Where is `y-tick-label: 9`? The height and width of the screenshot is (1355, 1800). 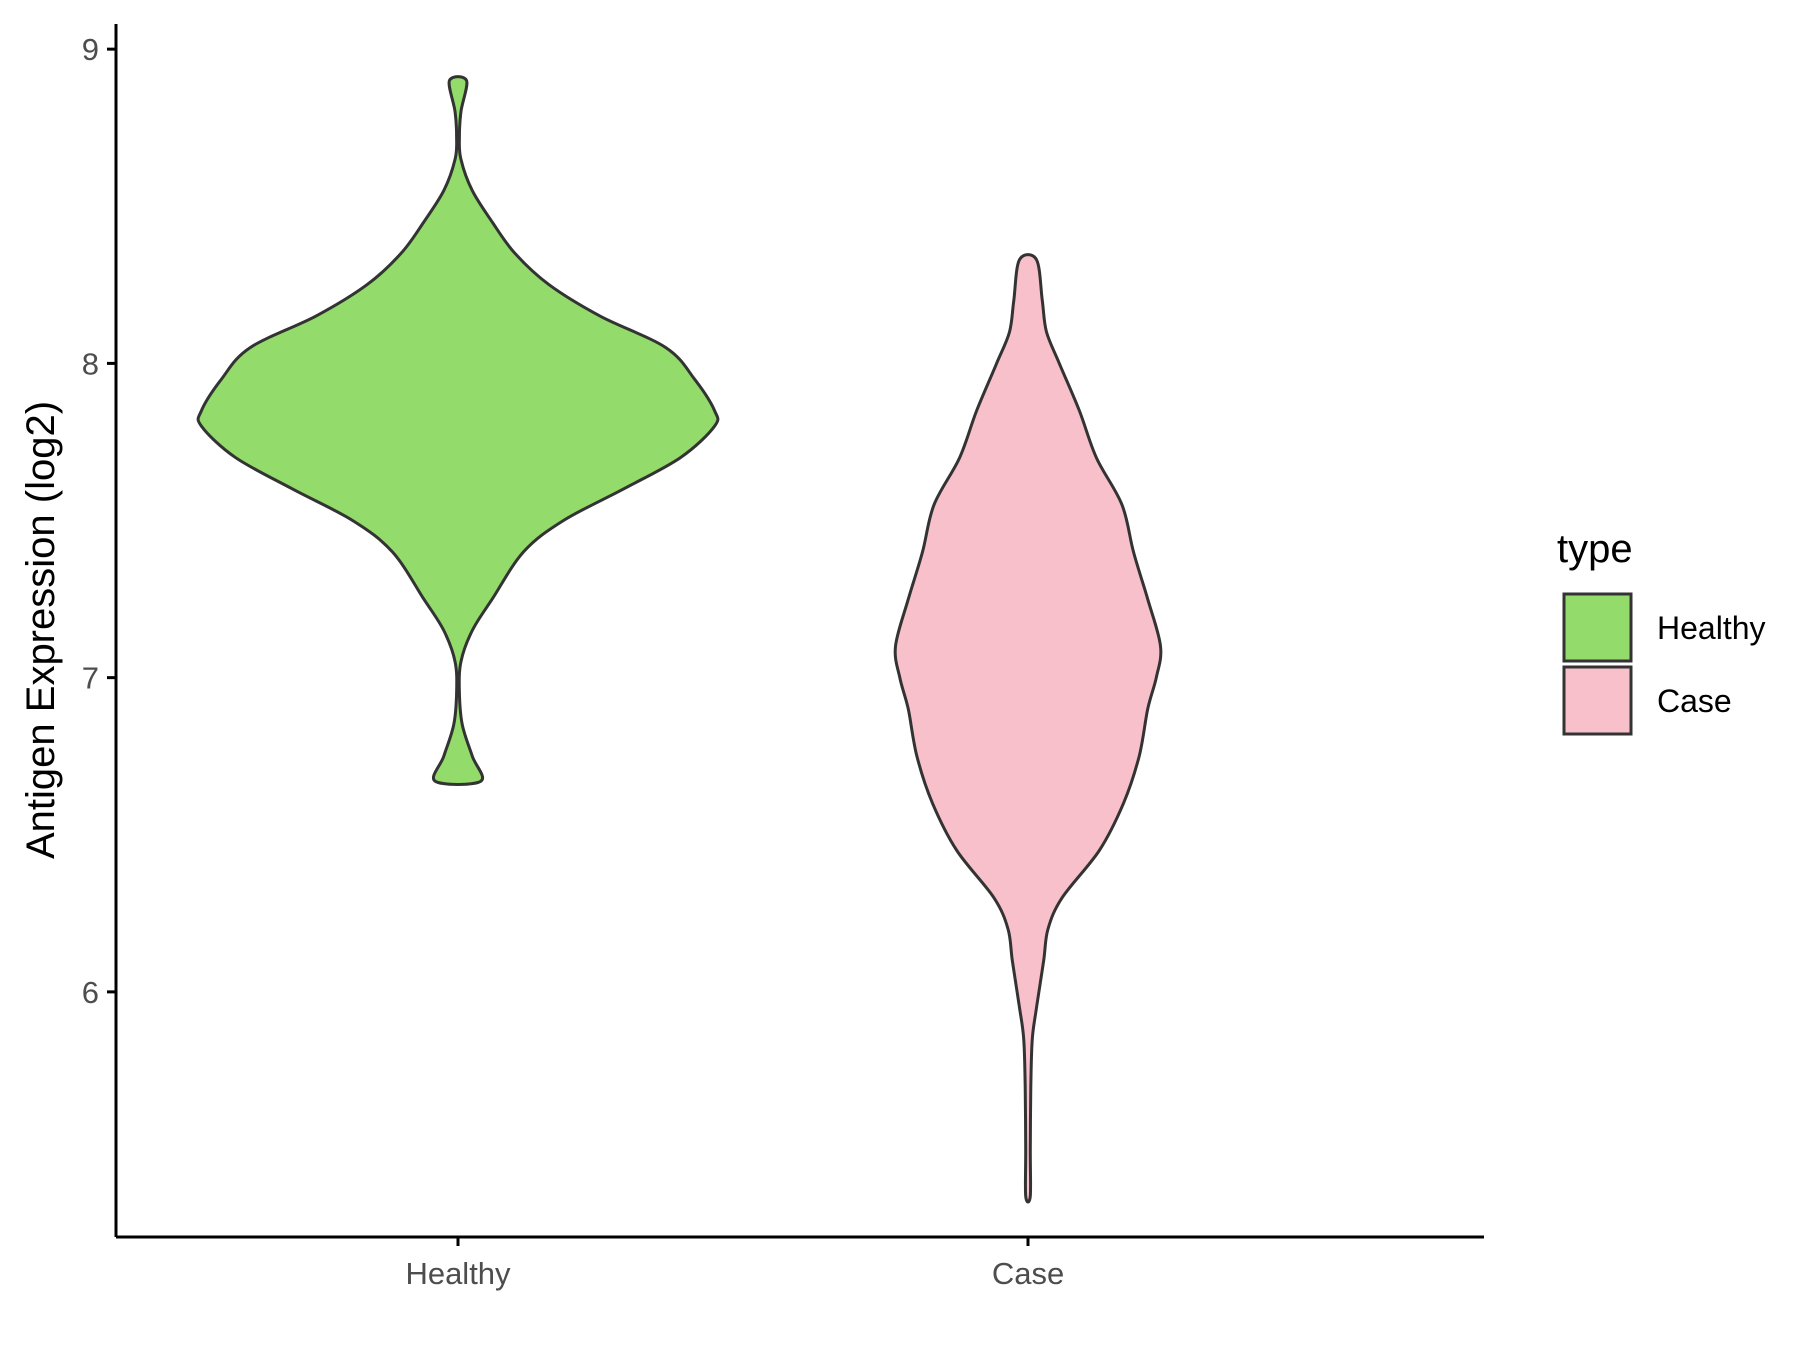 y-tick-label: 9 is located at coordinates (90, 49).